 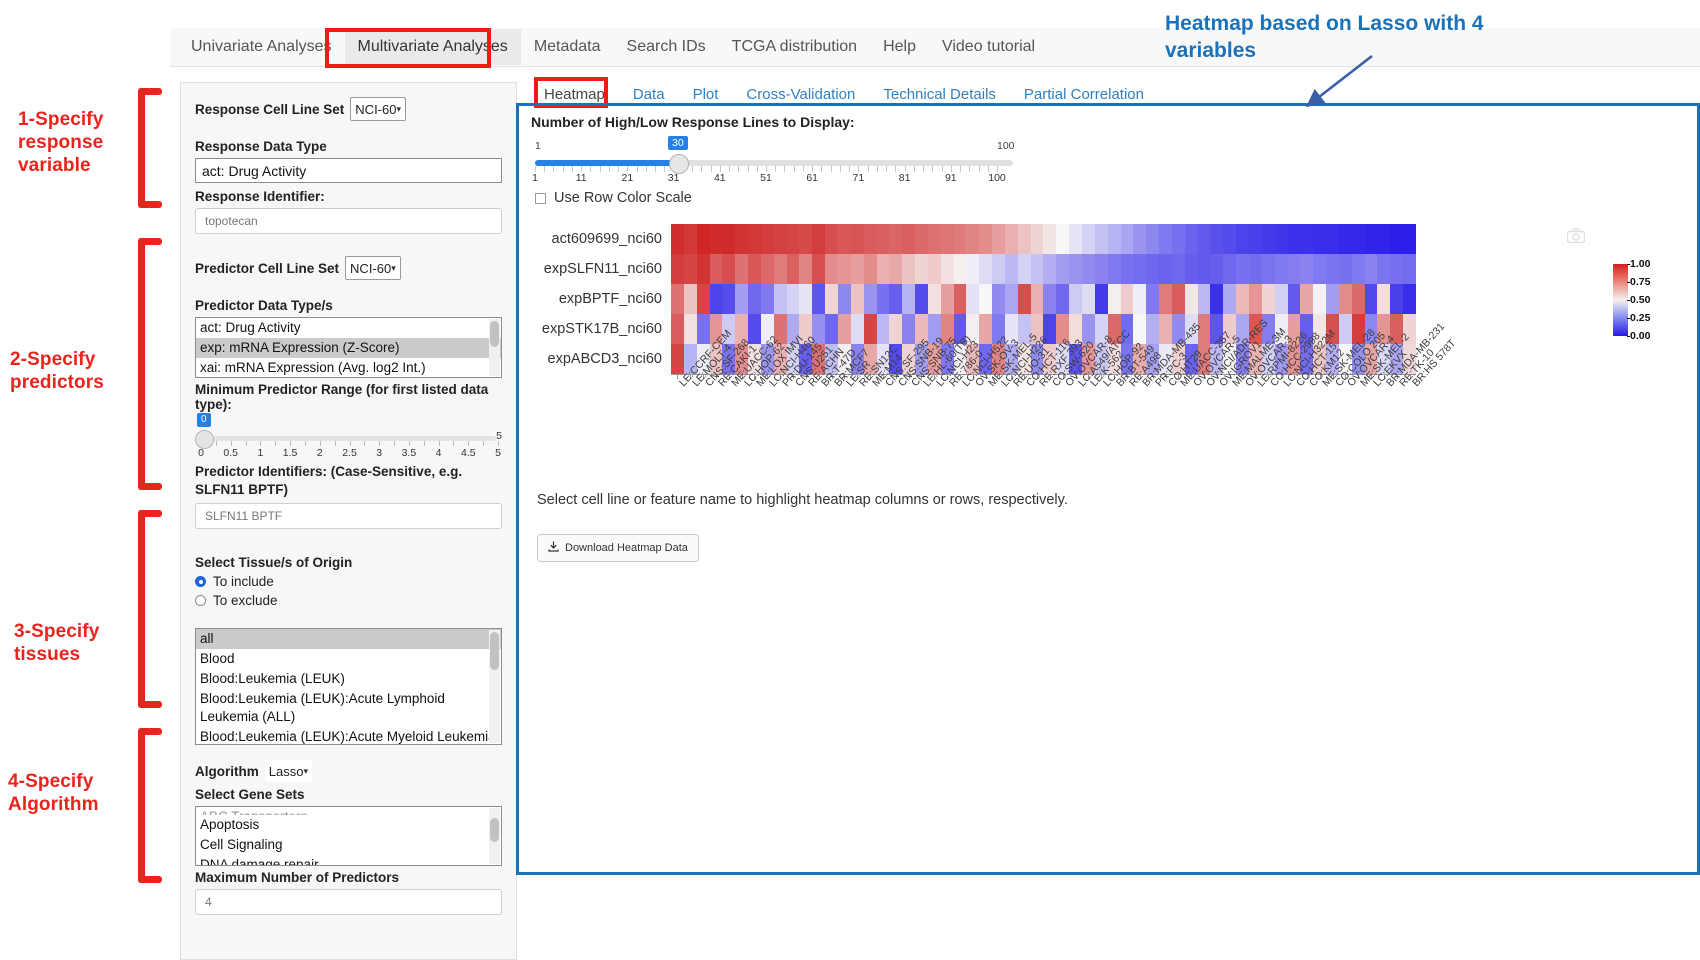 What do you see at coordinates (648, 94) in the screenshot?
I see `tab-data: Data` at bounding box center [648, 94].